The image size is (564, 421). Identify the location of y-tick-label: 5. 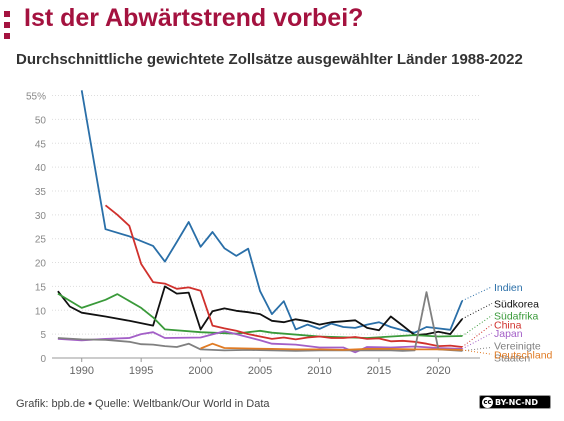
(43, 335).